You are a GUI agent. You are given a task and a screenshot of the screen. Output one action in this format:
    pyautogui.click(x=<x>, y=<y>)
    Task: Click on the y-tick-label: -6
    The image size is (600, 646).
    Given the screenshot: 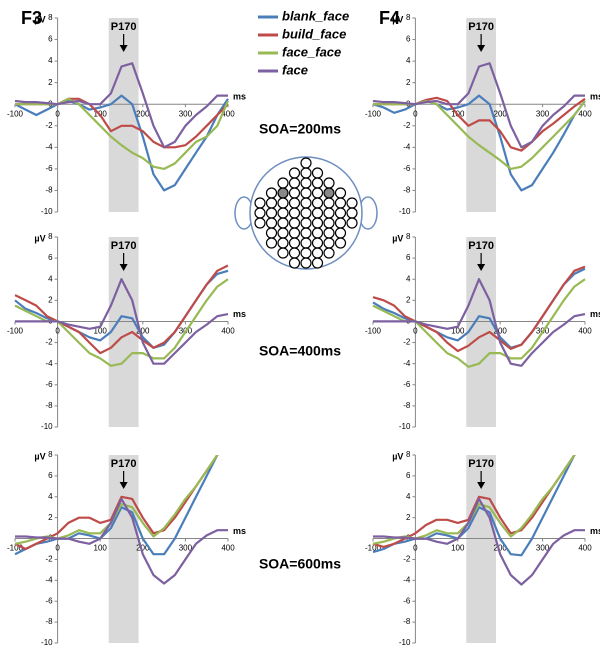 What is the action you would take?
    pyautogui.click(x=407, y=384)
    